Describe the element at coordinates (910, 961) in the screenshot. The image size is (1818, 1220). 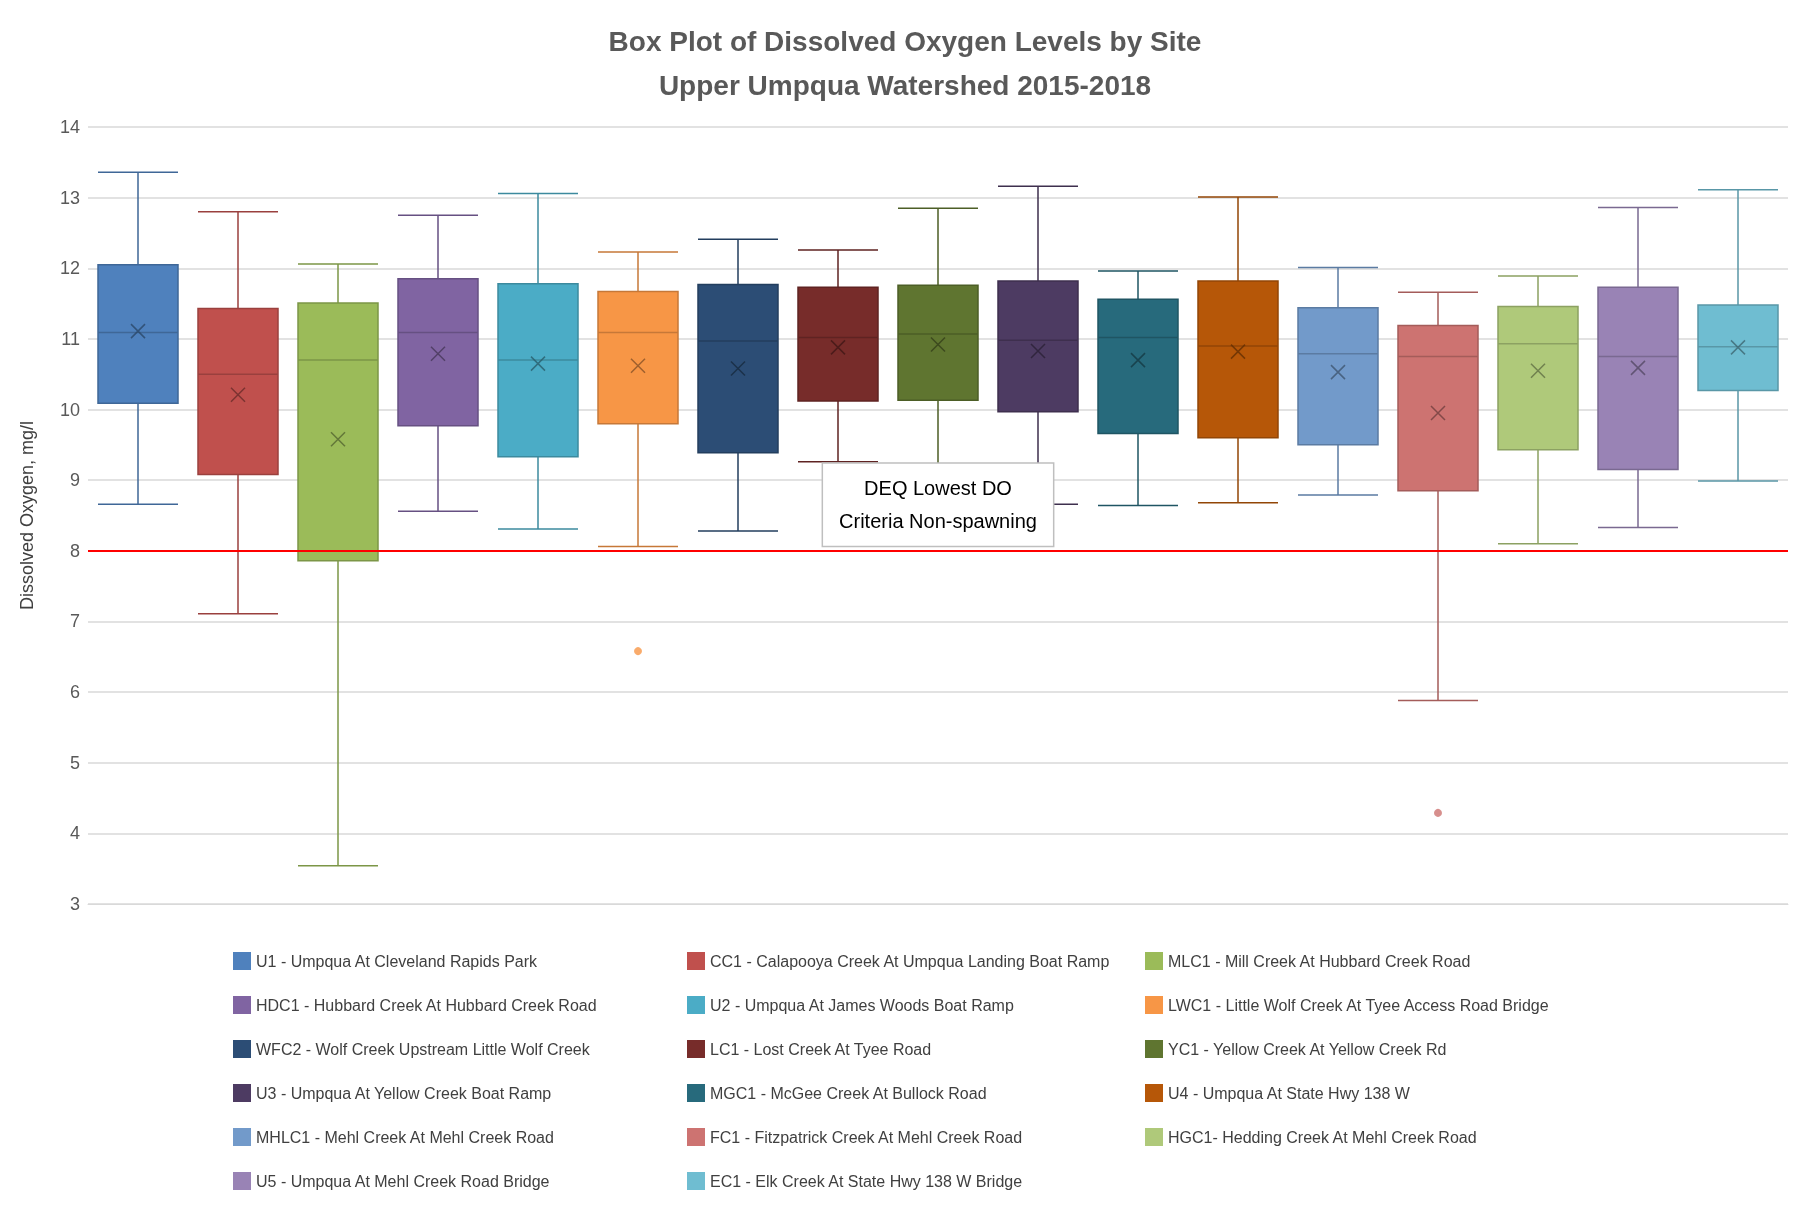
I see `legend-label: CC1 - Calapooya Creek At Umpqua Landing Boat Ramp` at that location.